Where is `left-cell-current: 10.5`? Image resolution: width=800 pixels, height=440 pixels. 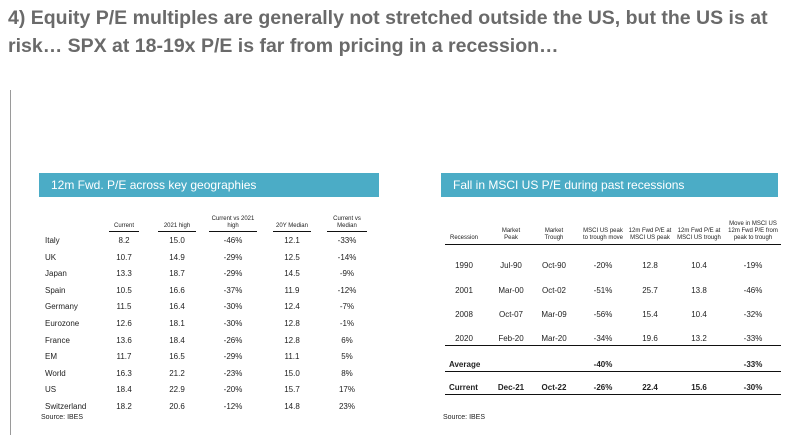 left-cell-current: 10.5 is located at coordinates (124, 290).